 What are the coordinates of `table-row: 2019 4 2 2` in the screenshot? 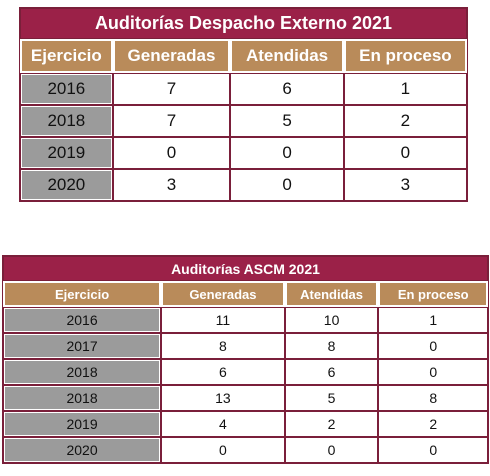 It's located at (245, 424).